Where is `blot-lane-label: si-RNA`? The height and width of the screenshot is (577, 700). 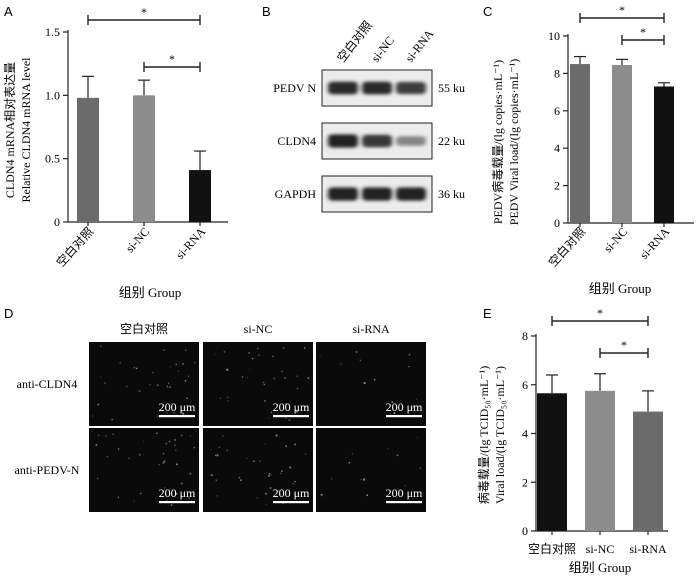 blot-lane-label: si-RNA is located at coordinates (419, 46).